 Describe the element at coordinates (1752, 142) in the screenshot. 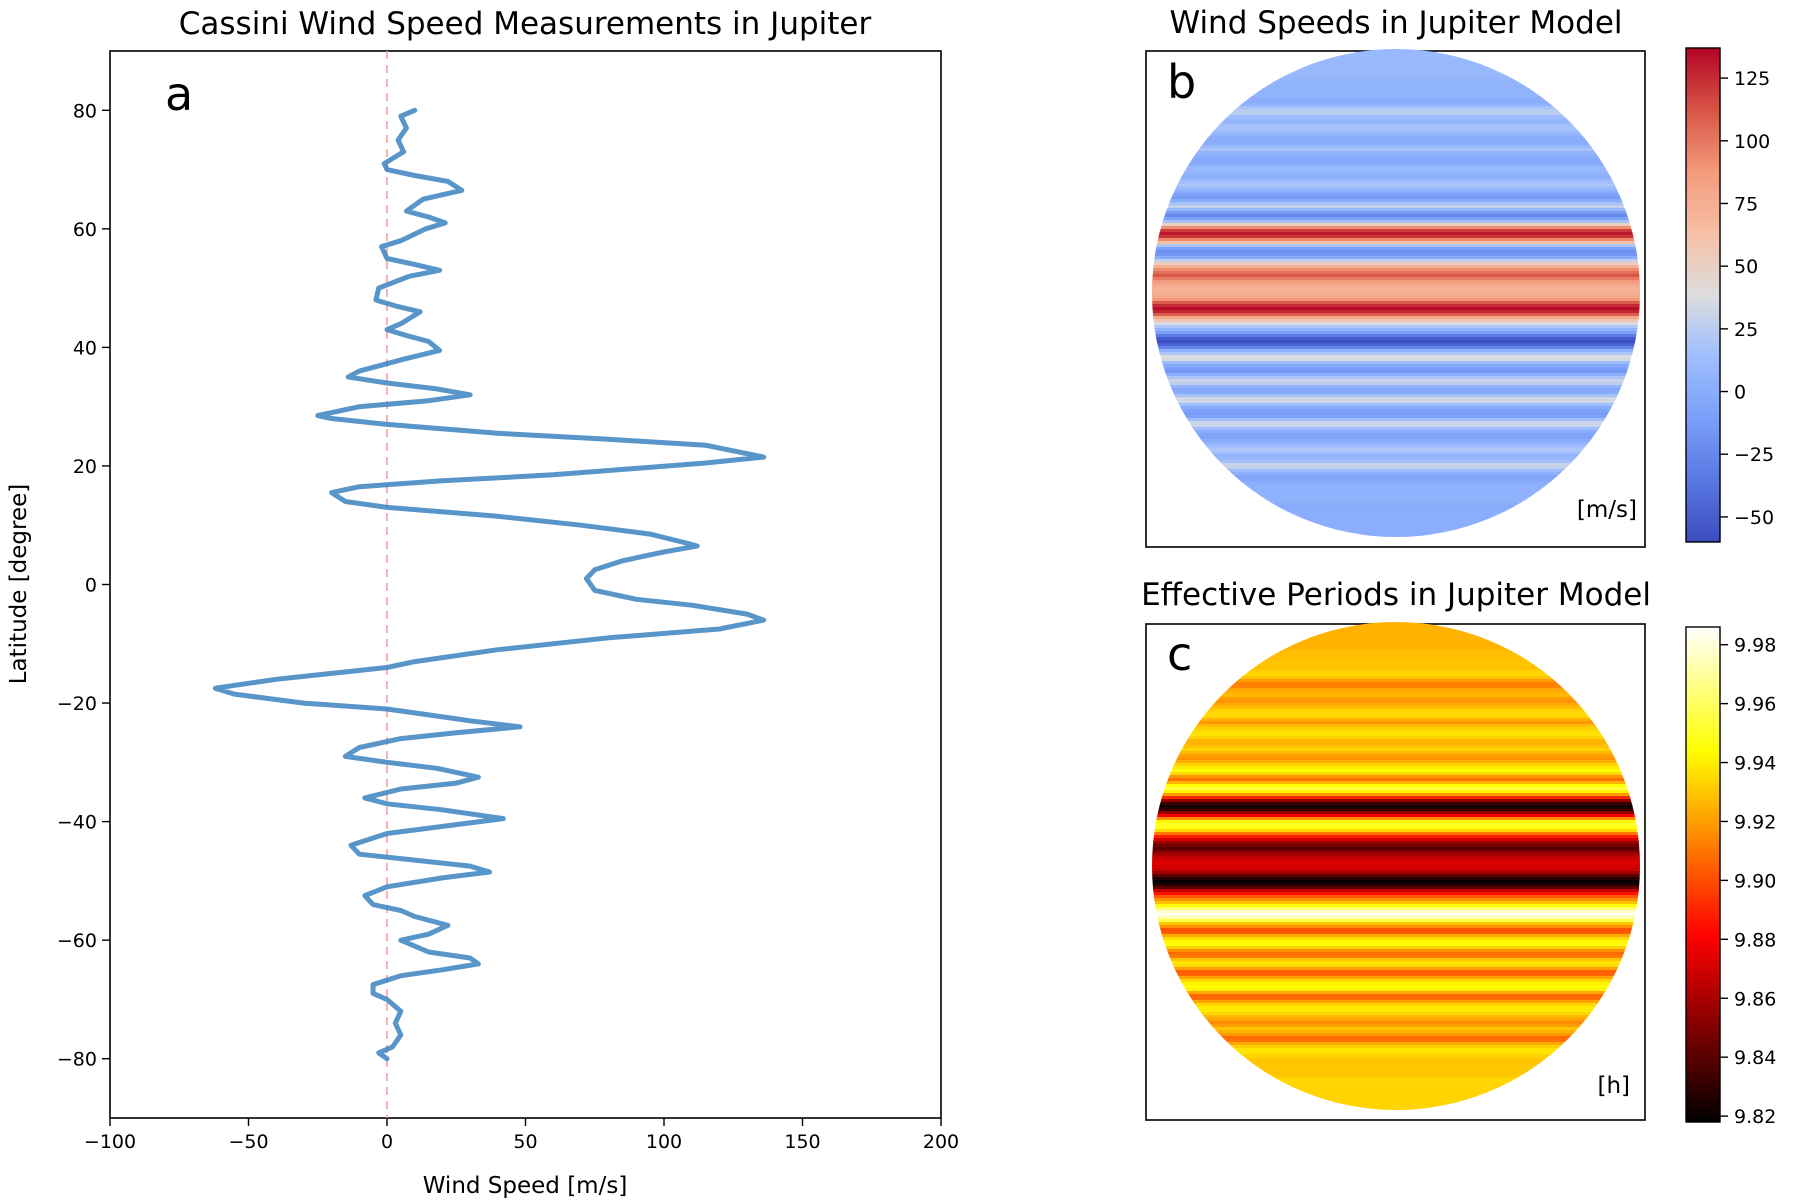

I see `colorbar-tick-label: 100` at that location.